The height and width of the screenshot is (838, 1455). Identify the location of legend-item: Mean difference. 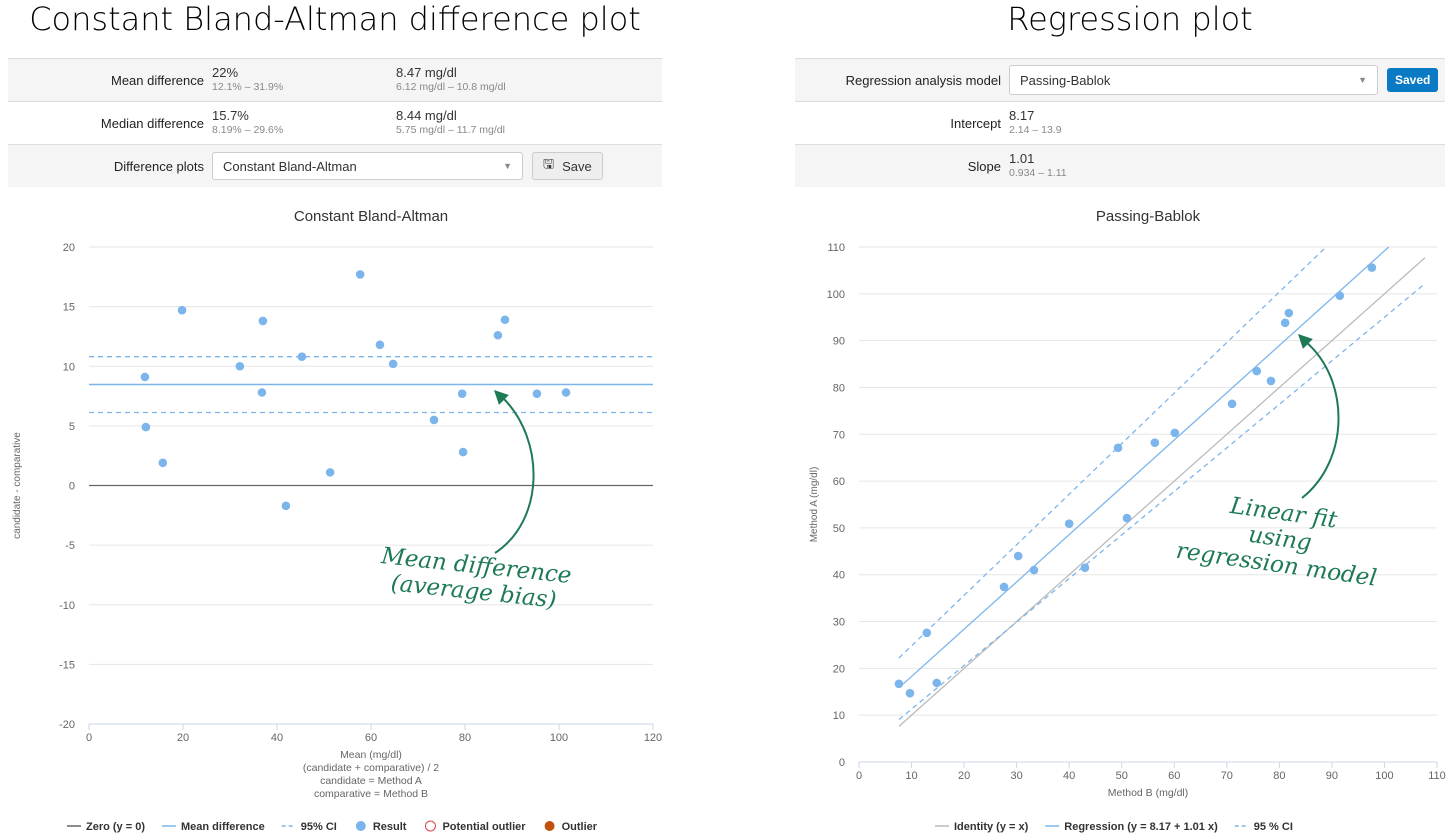
(223, 827).